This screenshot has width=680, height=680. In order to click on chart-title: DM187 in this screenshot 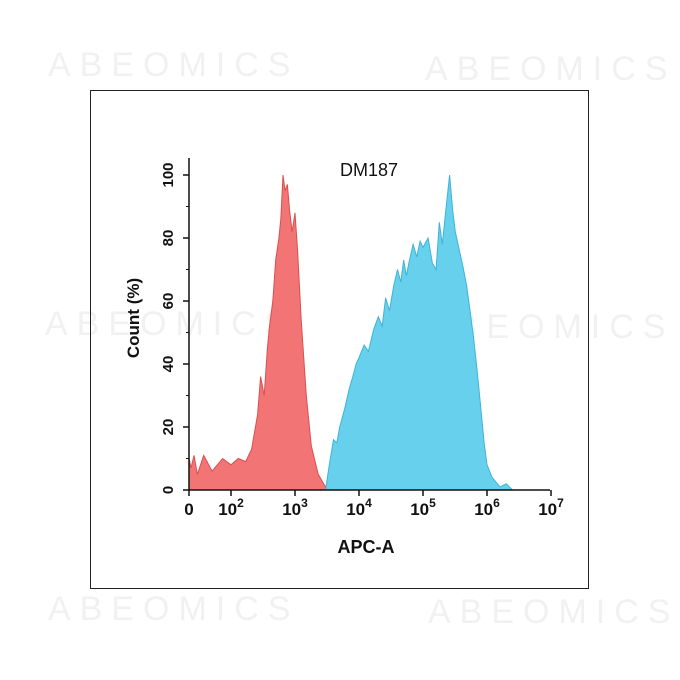, I will do `click(369, 170)`.